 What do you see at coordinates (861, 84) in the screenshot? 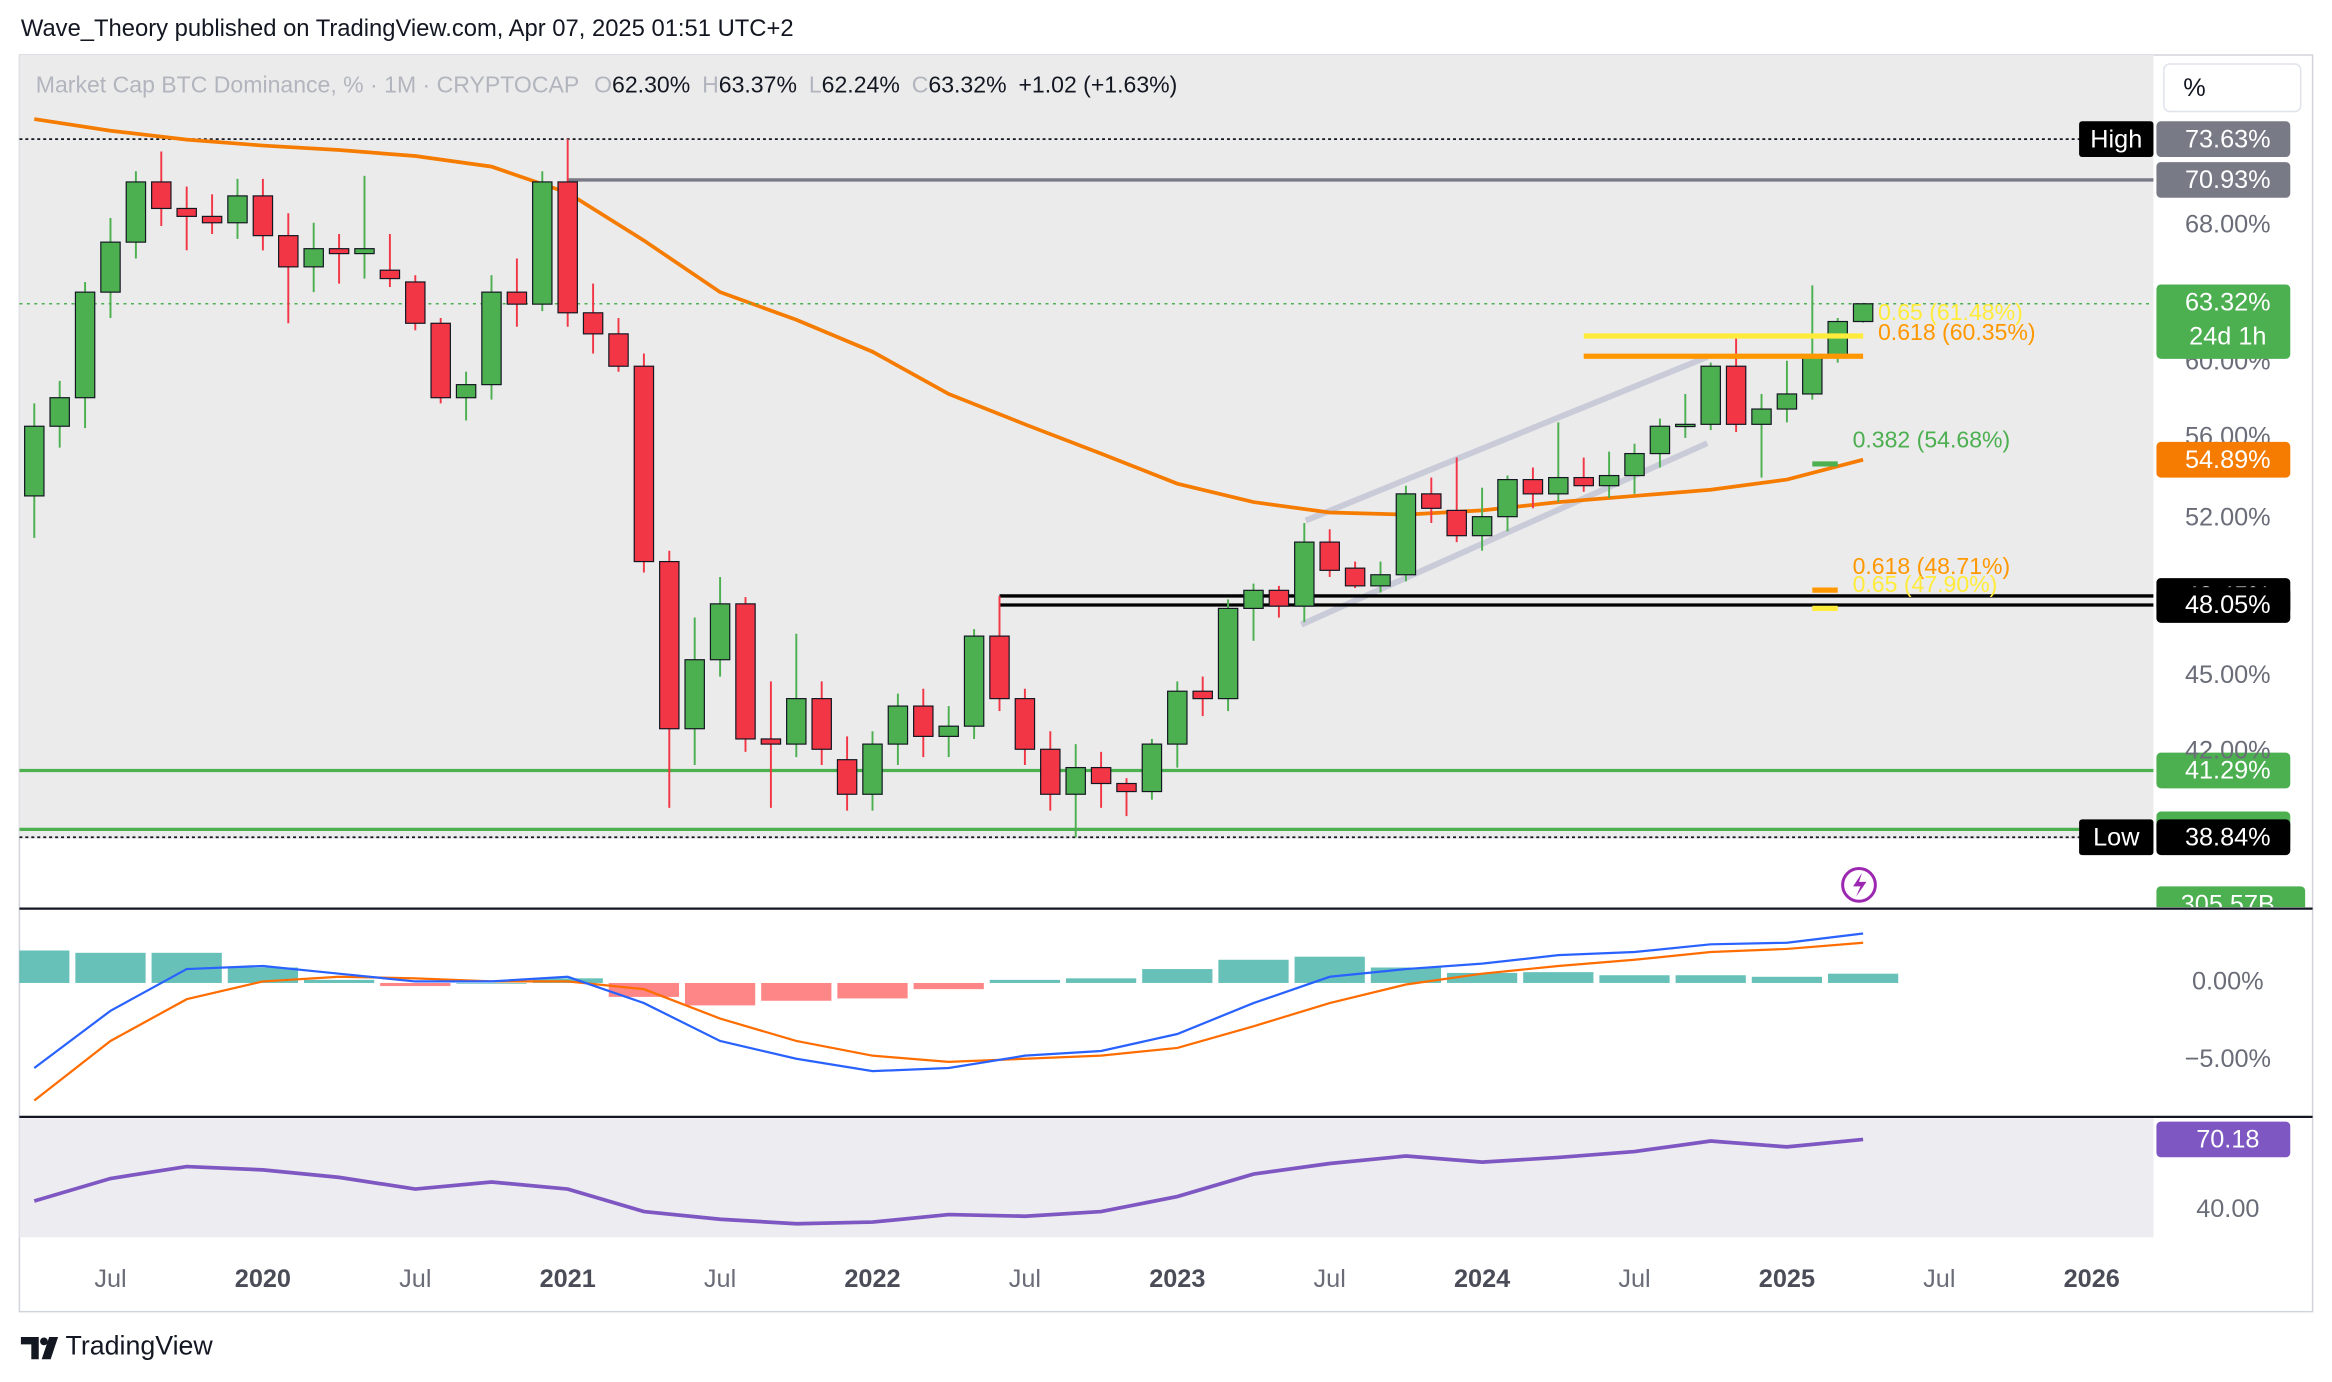
I see `legend-value: 62.24%` at bounding box center [861, 84].